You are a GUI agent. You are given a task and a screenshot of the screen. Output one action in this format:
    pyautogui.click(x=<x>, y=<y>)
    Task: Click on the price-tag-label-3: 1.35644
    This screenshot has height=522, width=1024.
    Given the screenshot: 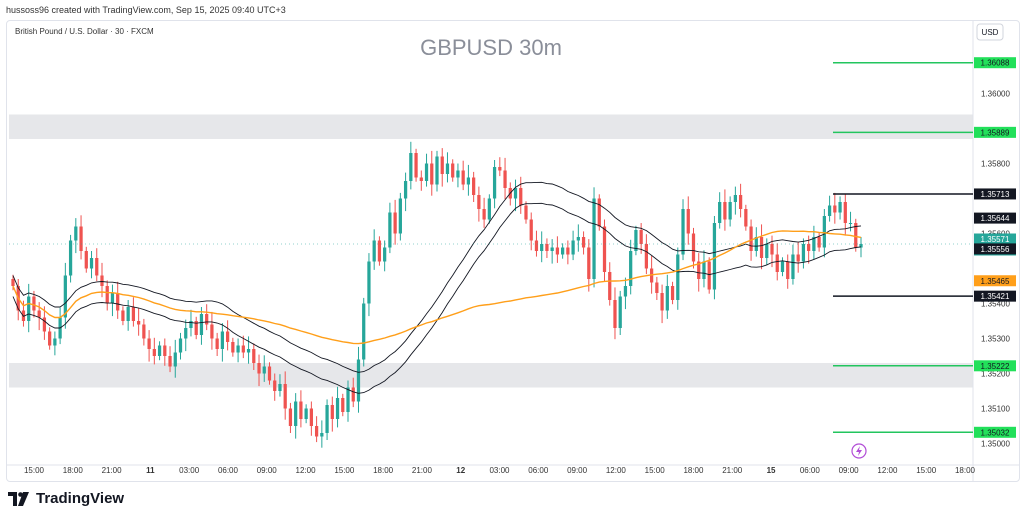 What is the action you would take?
    pyautogui.click(x=995, y=218)
    